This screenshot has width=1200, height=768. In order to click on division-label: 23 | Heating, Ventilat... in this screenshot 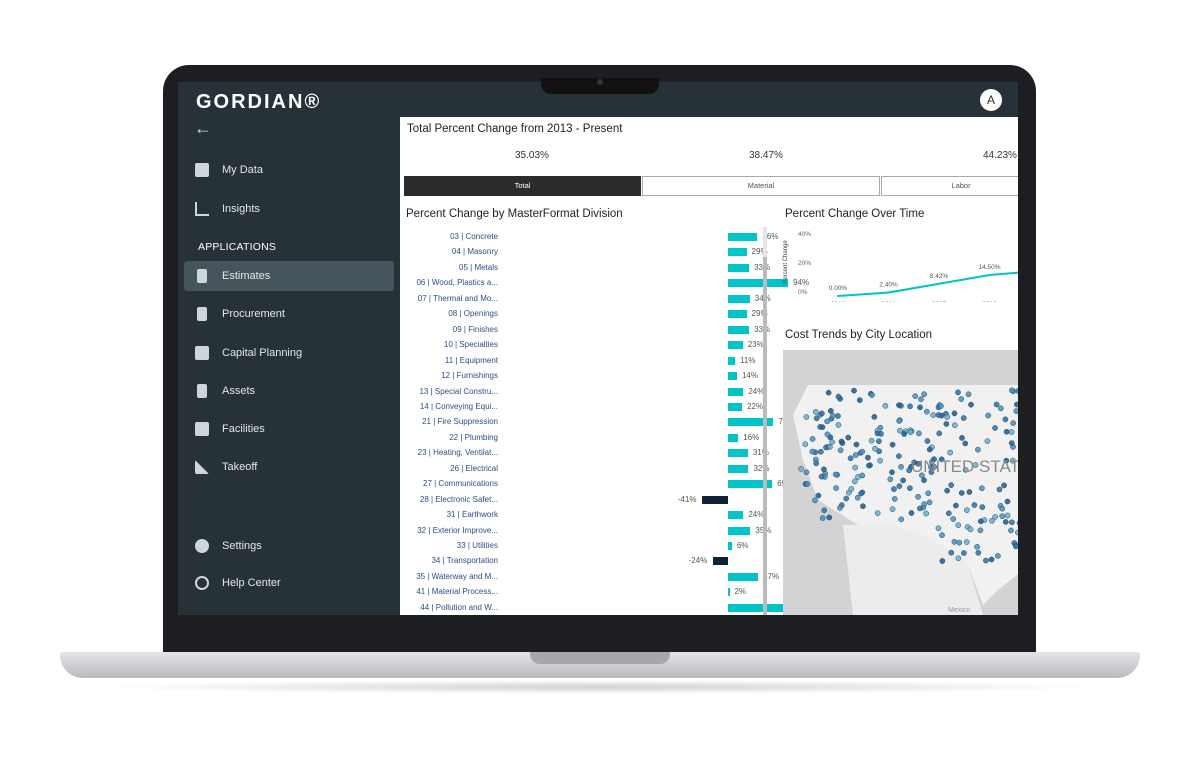, I will do `click(457, 453)`.